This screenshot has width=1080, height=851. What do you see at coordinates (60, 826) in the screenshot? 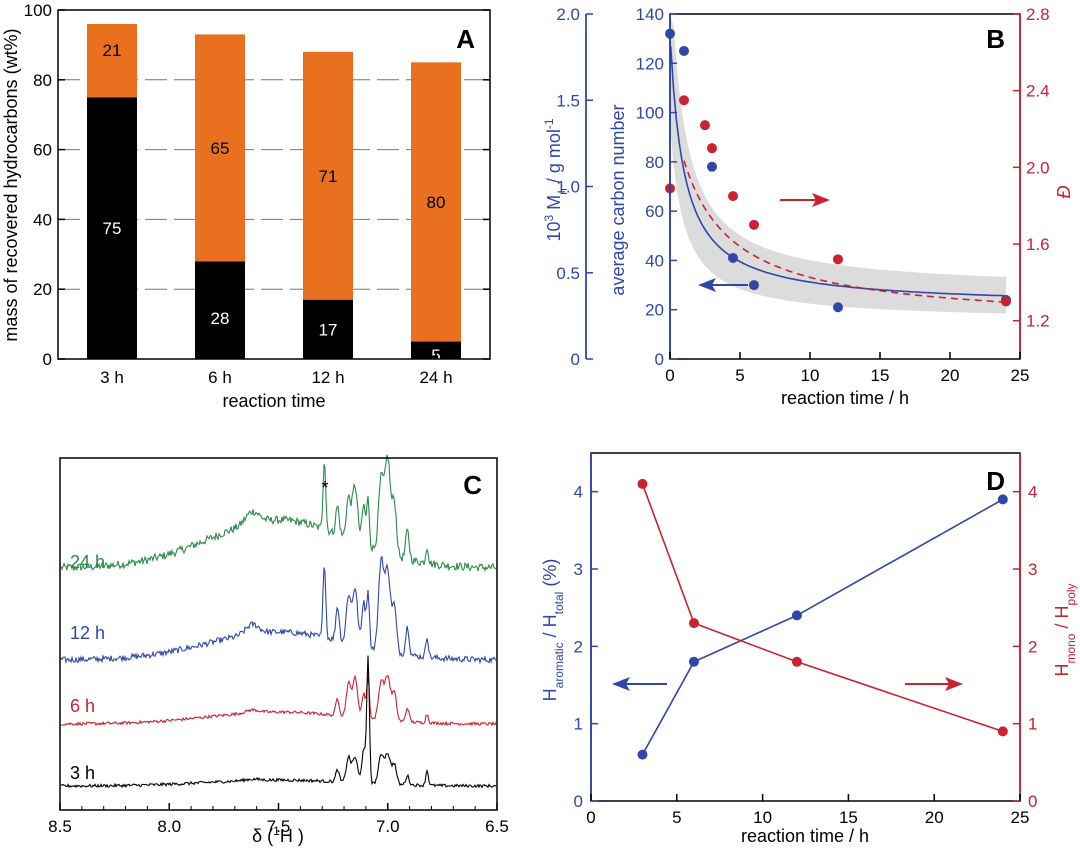
I see `panel-c-xtick-label: 8.5` at bounding box center [60, 826].